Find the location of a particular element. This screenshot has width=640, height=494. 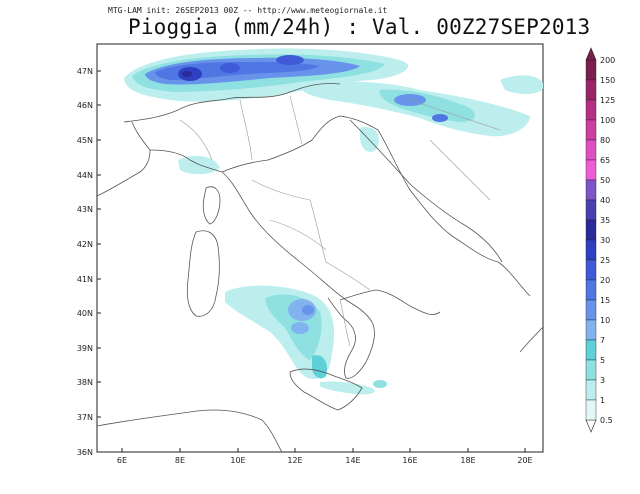

lat-label: 36N is located at coordinates (85, 452).